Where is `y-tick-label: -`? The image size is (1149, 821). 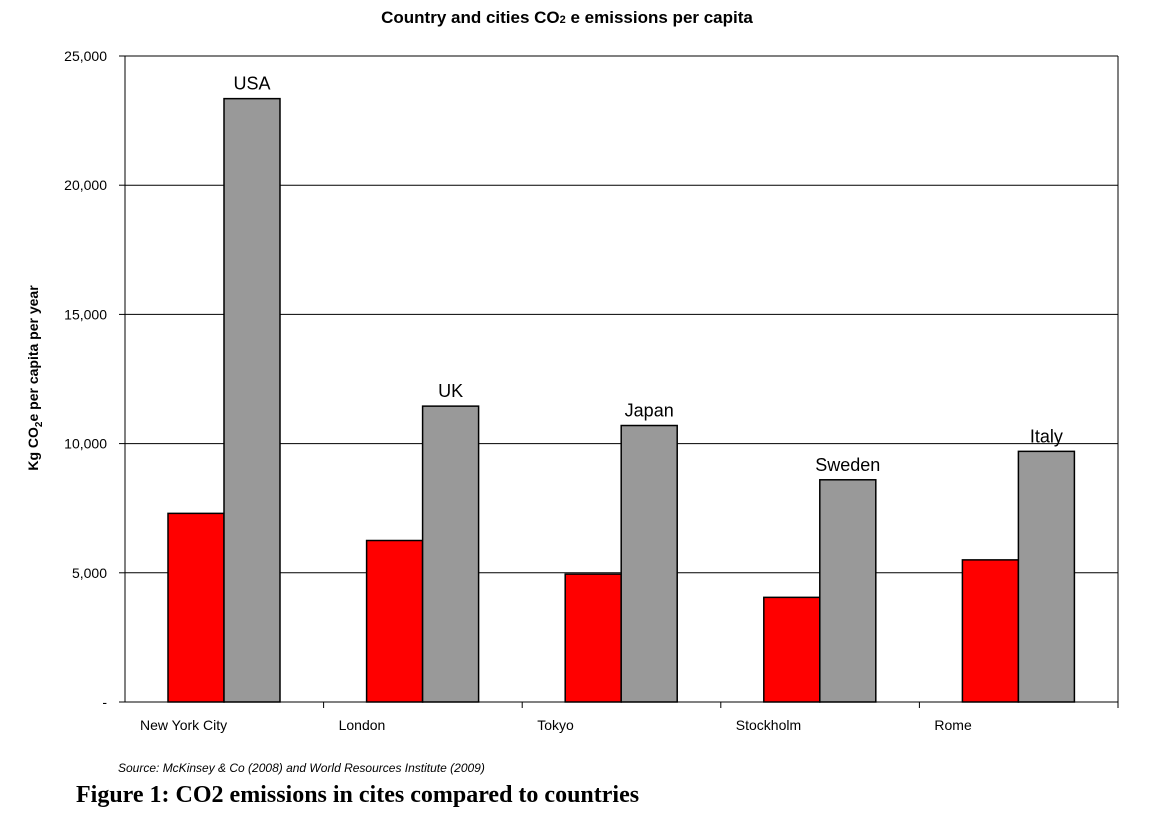
y-tick-label: - is located at coordinates (104, 702).